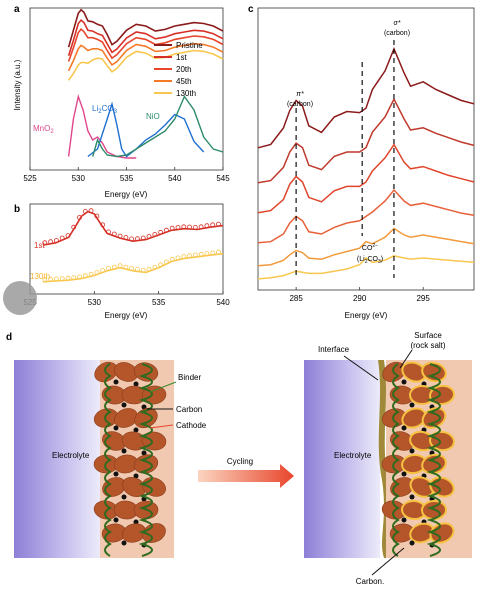  I want to click on label-rock-salt: (rock salt), so click(427, 345).